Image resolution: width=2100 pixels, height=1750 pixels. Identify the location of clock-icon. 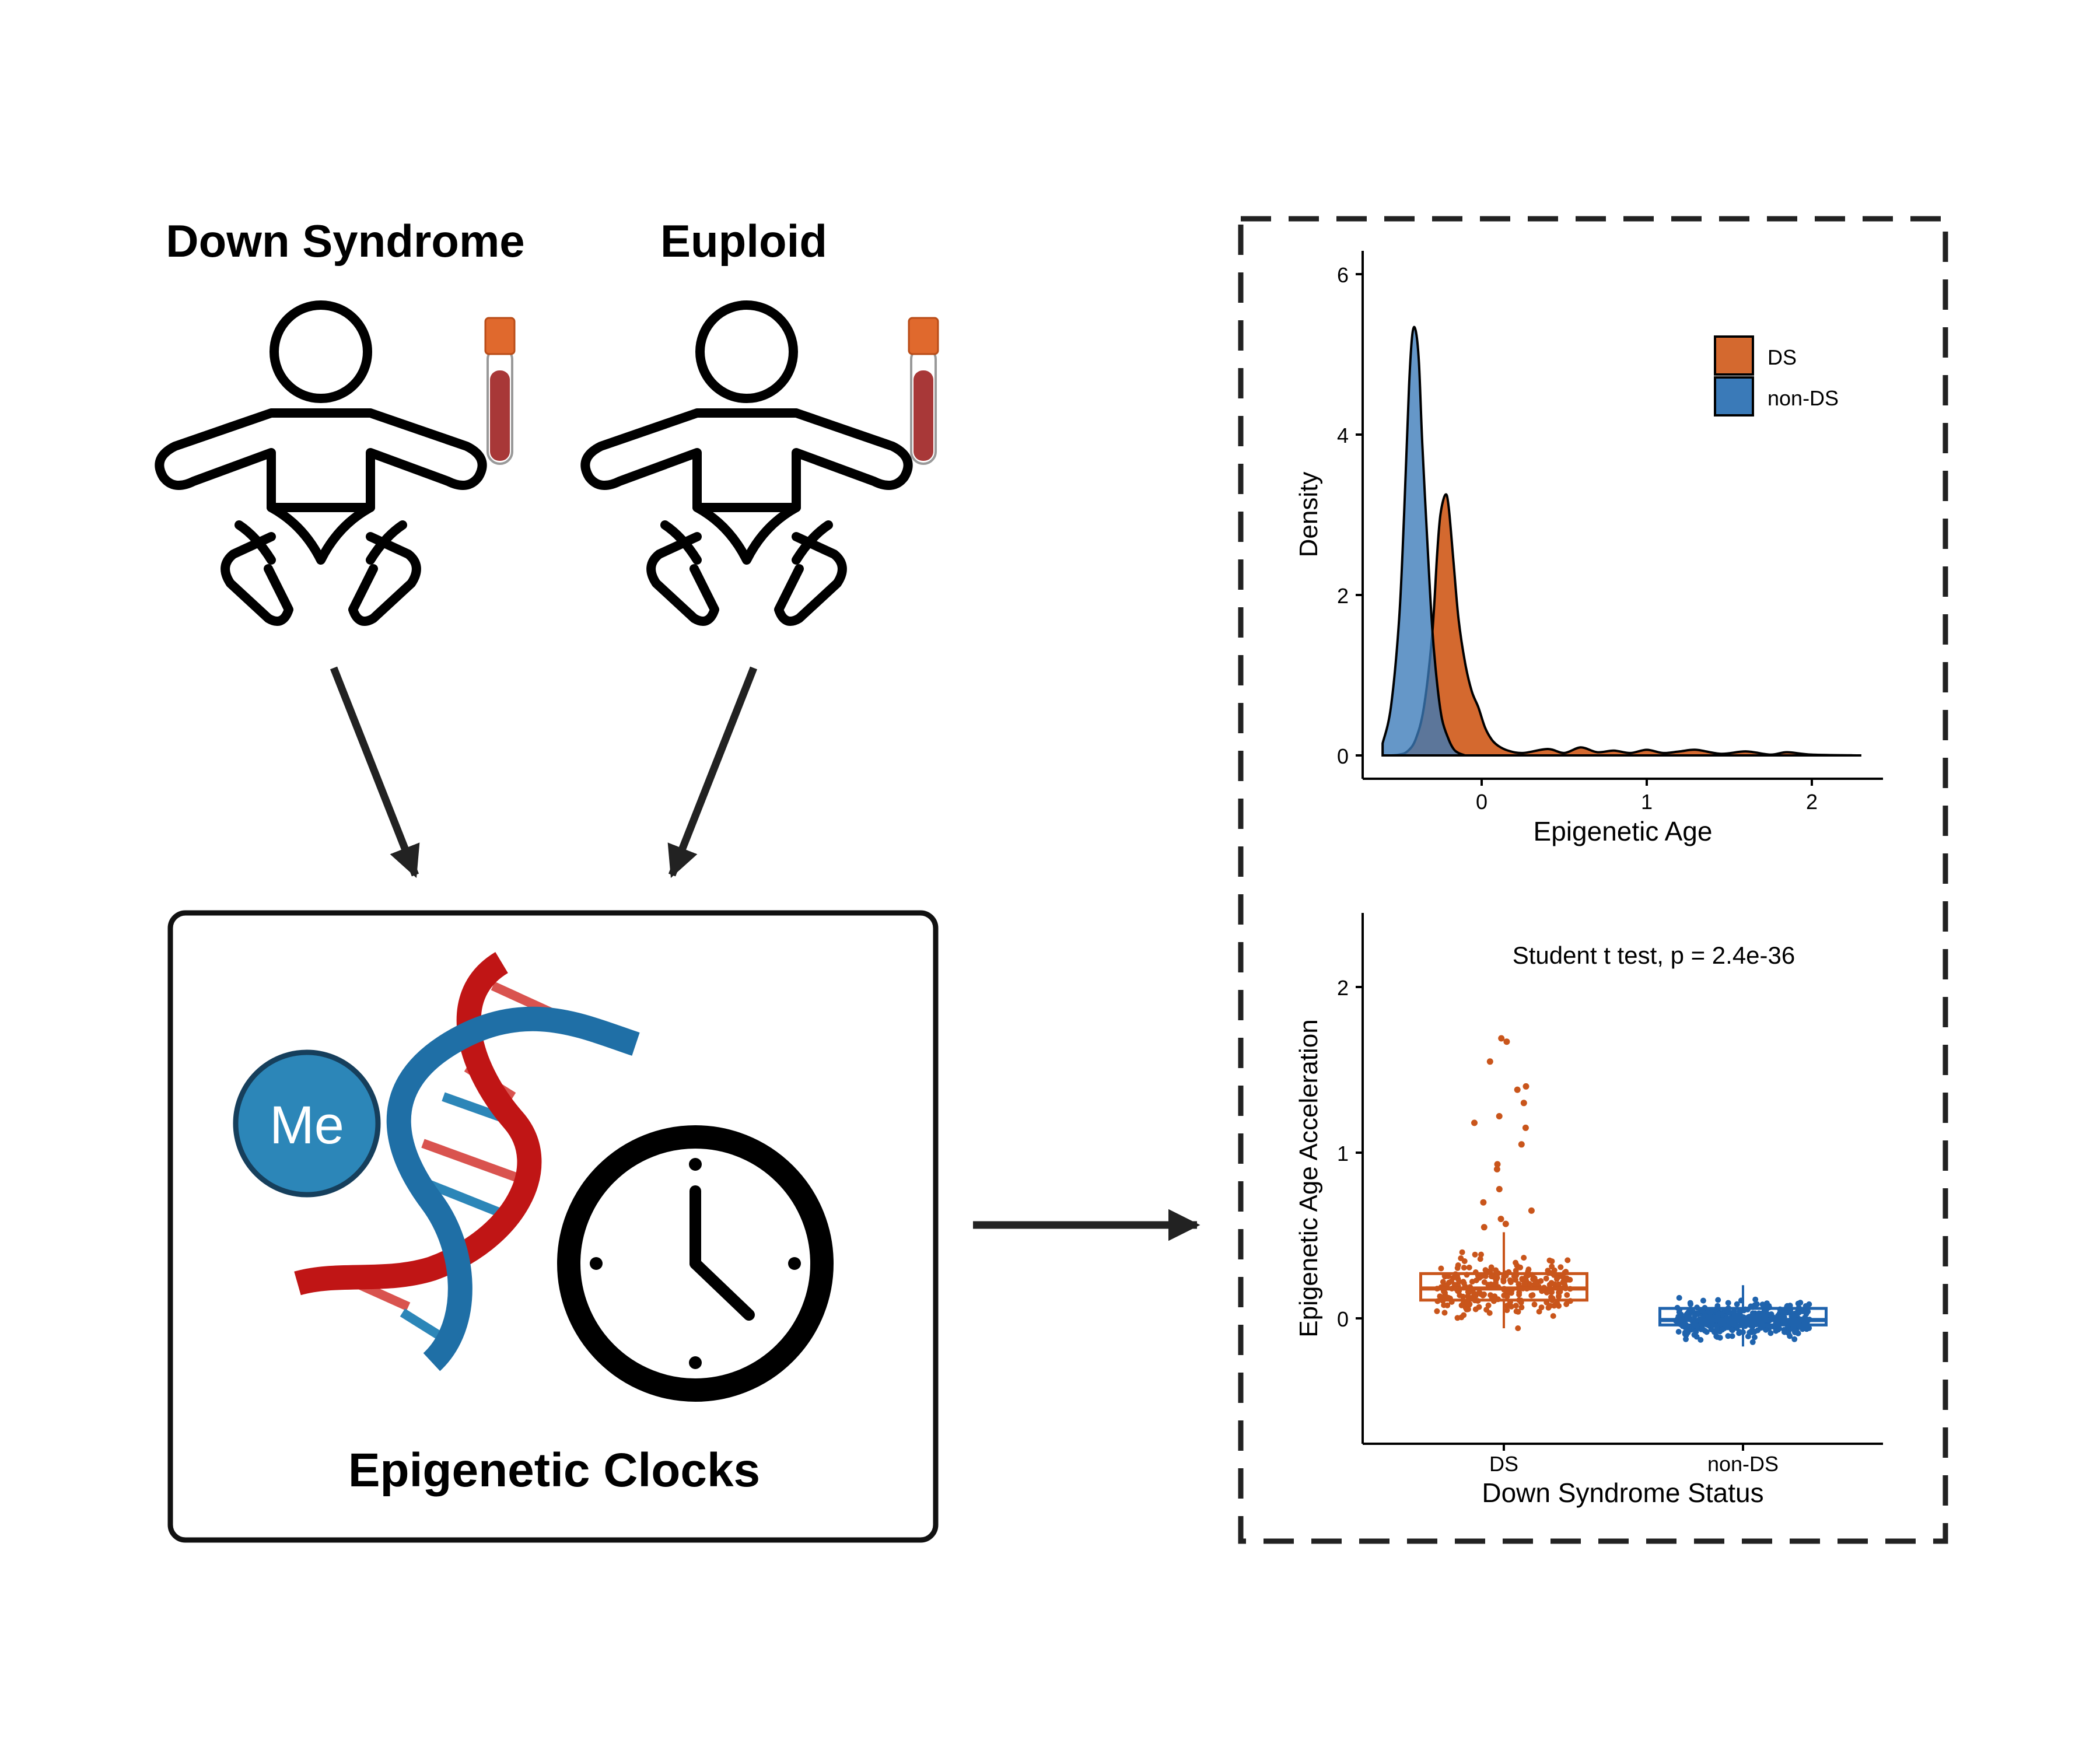
(695, 1263).